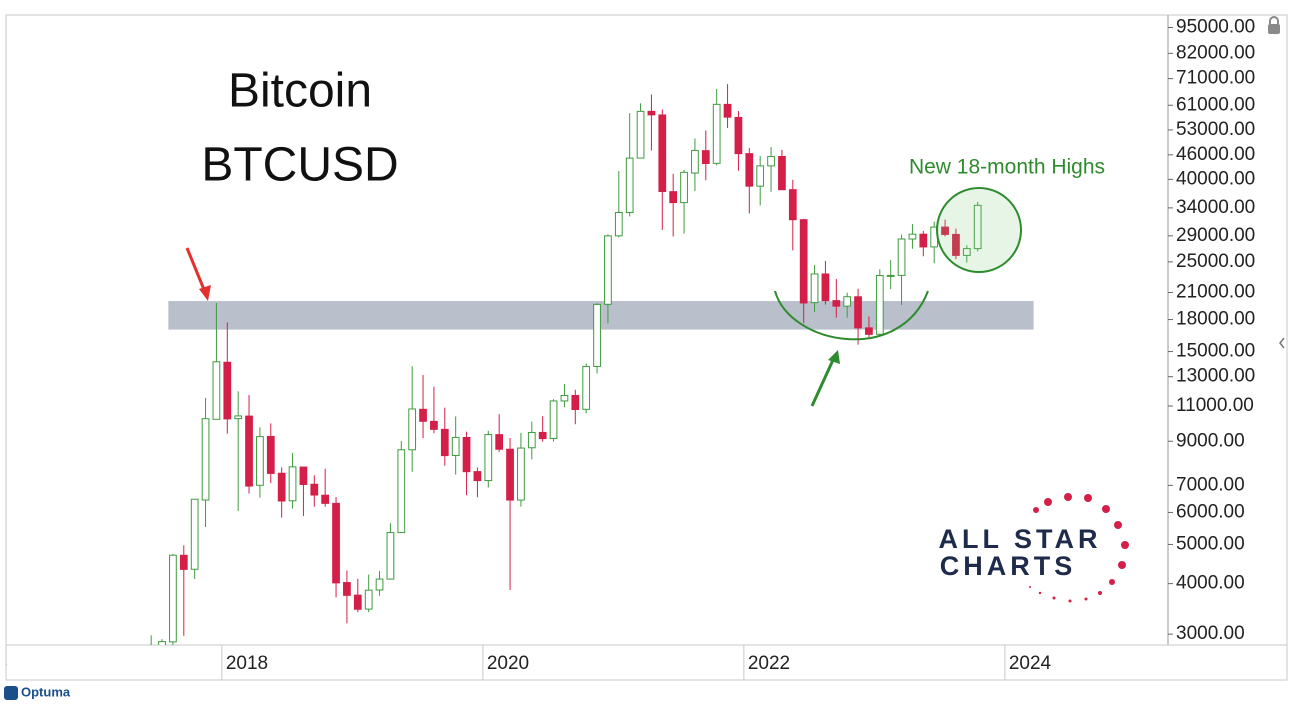 This screenshot has height=714, width=1292. Describe the element at coordinates (1274, 20) in the screenshot. I see `lock-shackle` at that location.